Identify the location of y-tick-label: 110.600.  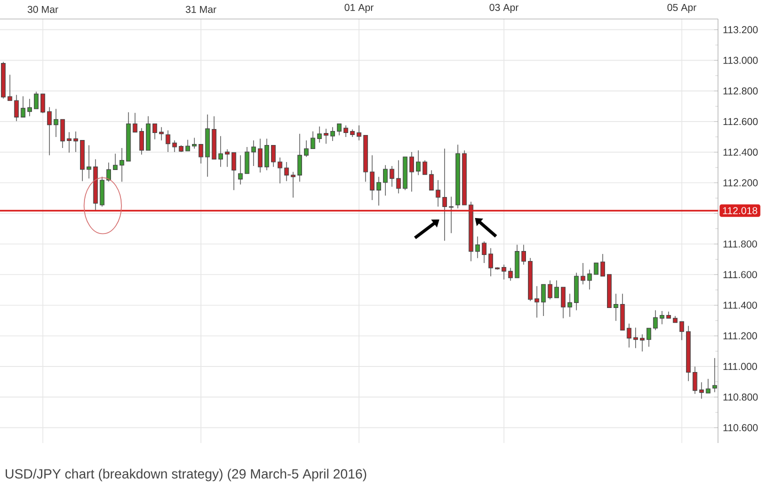
(740, 428).